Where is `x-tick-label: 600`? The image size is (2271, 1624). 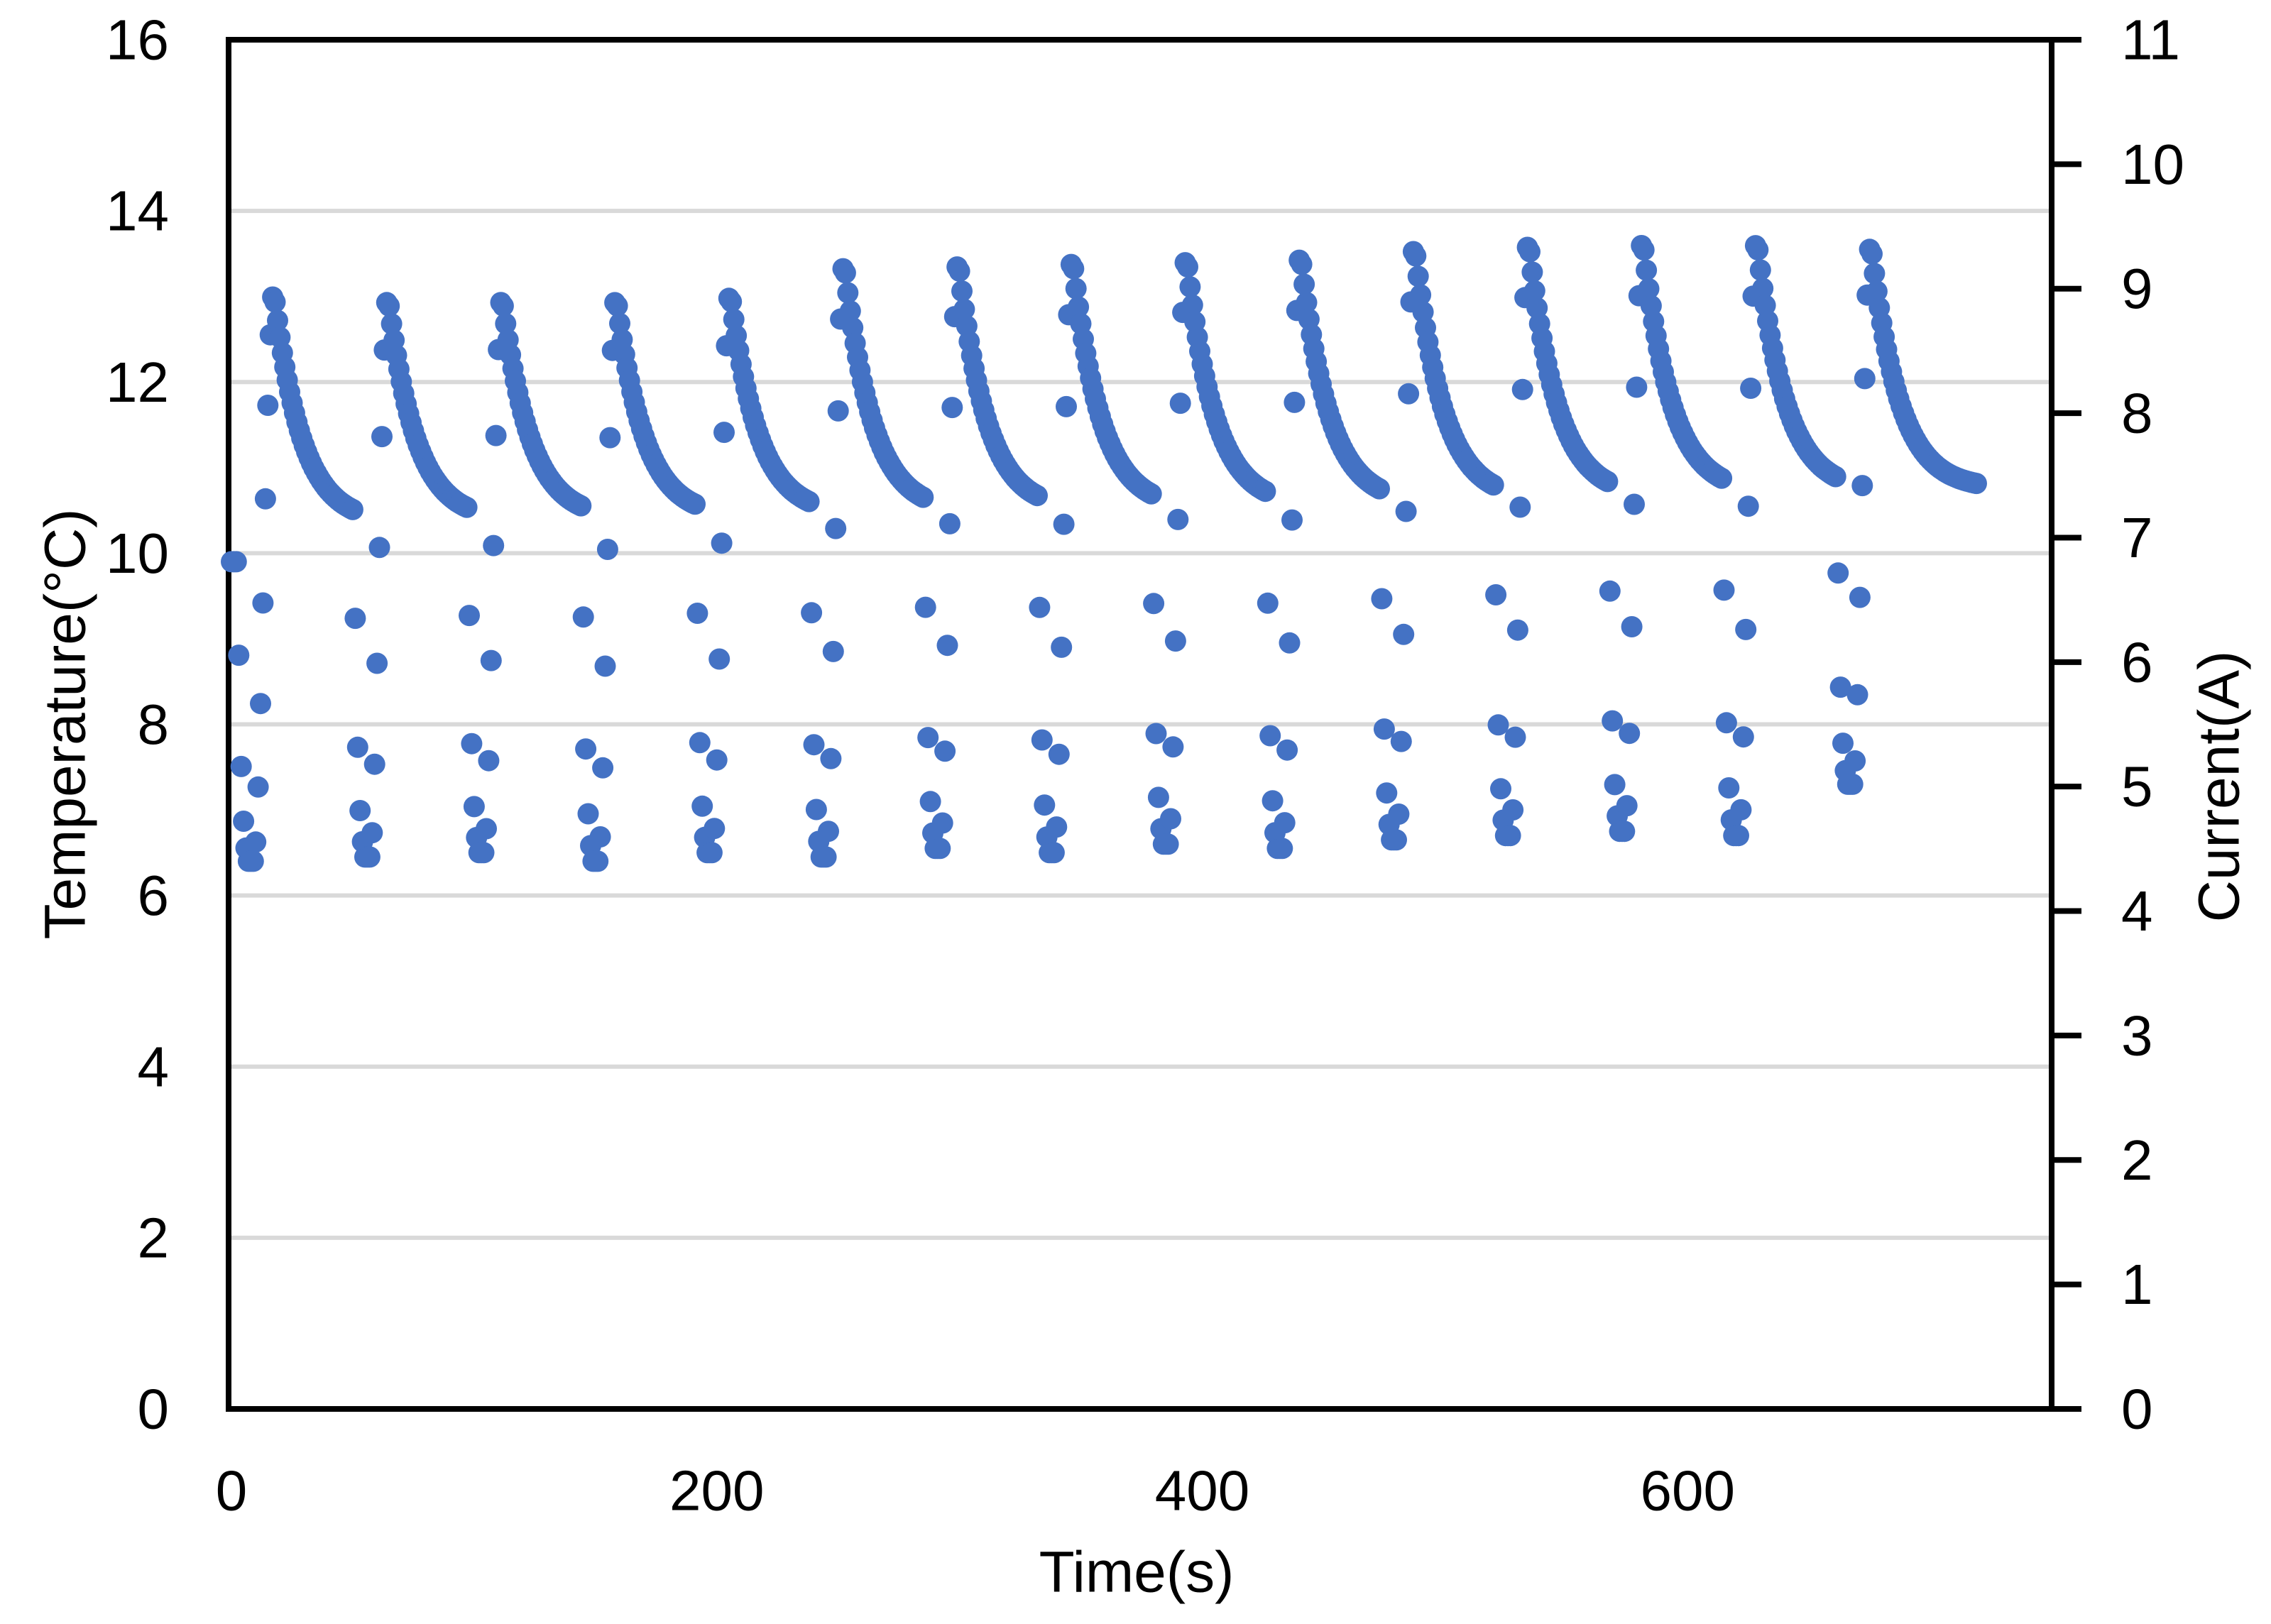
x-tick-label: 600 is located at coordinates (1687, 1490).